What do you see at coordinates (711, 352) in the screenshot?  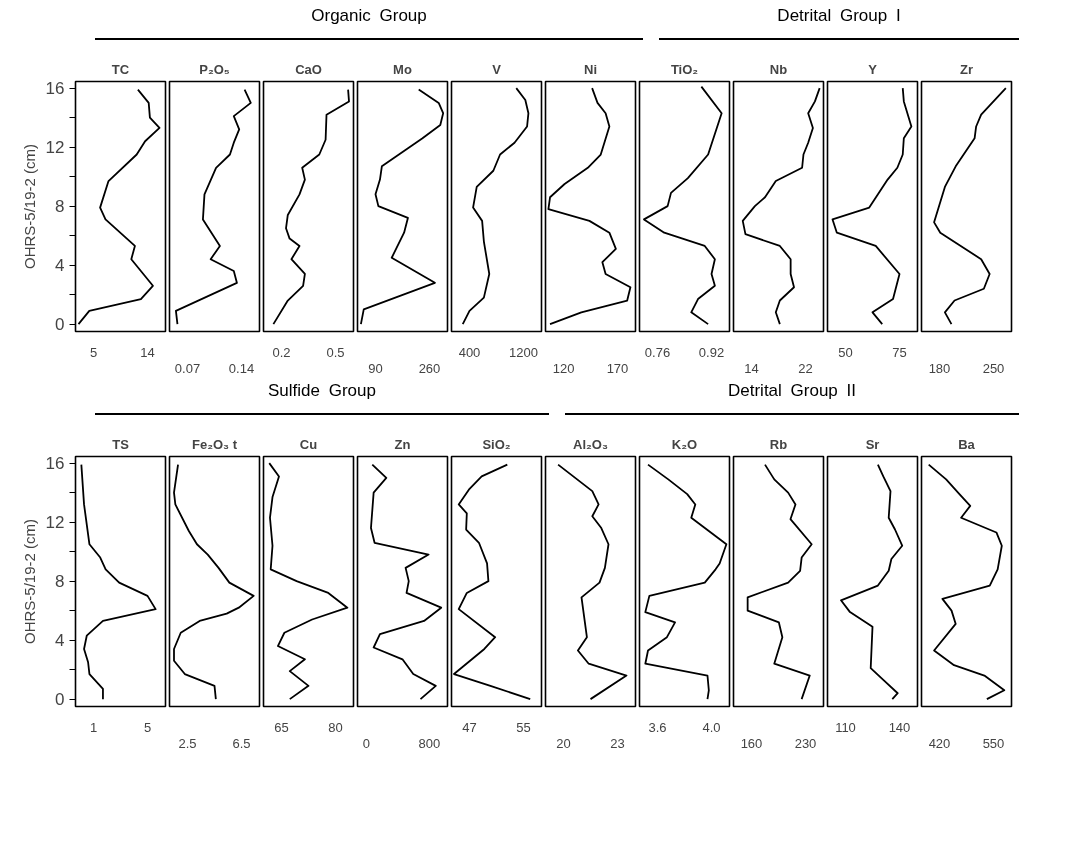 I see `x-tick-label: 0.92` at bounding box center [711, 352].